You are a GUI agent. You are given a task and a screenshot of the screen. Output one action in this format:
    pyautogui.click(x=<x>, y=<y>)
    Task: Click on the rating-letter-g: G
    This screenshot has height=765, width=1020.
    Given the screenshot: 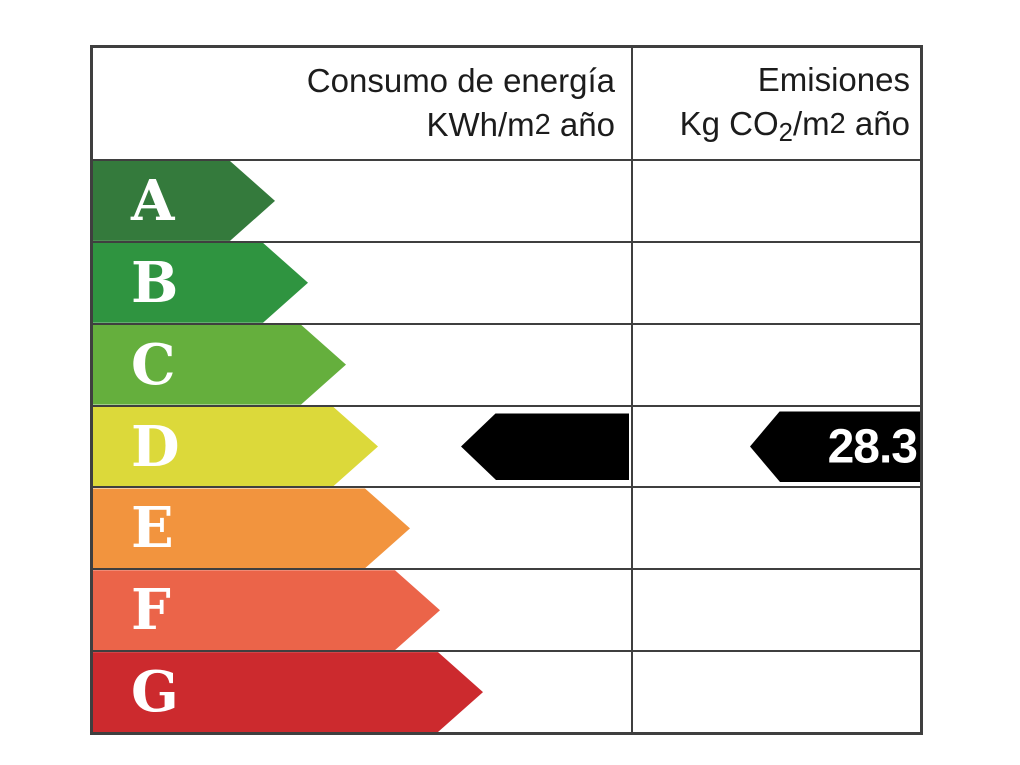 What is the action you would take?
    pyautogui.click(x=155, y=692)
    